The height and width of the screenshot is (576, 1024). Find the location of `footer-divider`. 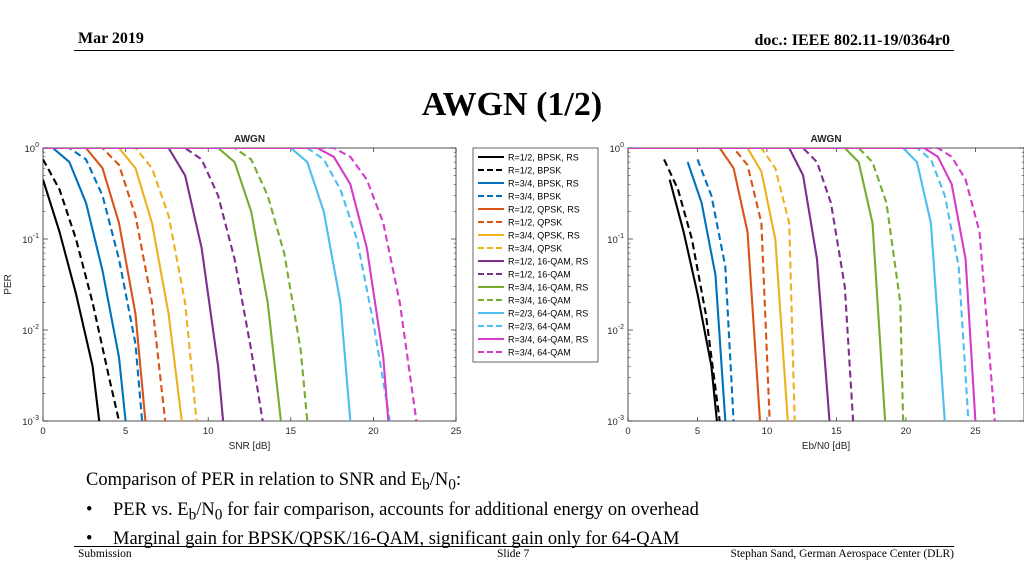

footer-divider is located at coordinates (514, 546).